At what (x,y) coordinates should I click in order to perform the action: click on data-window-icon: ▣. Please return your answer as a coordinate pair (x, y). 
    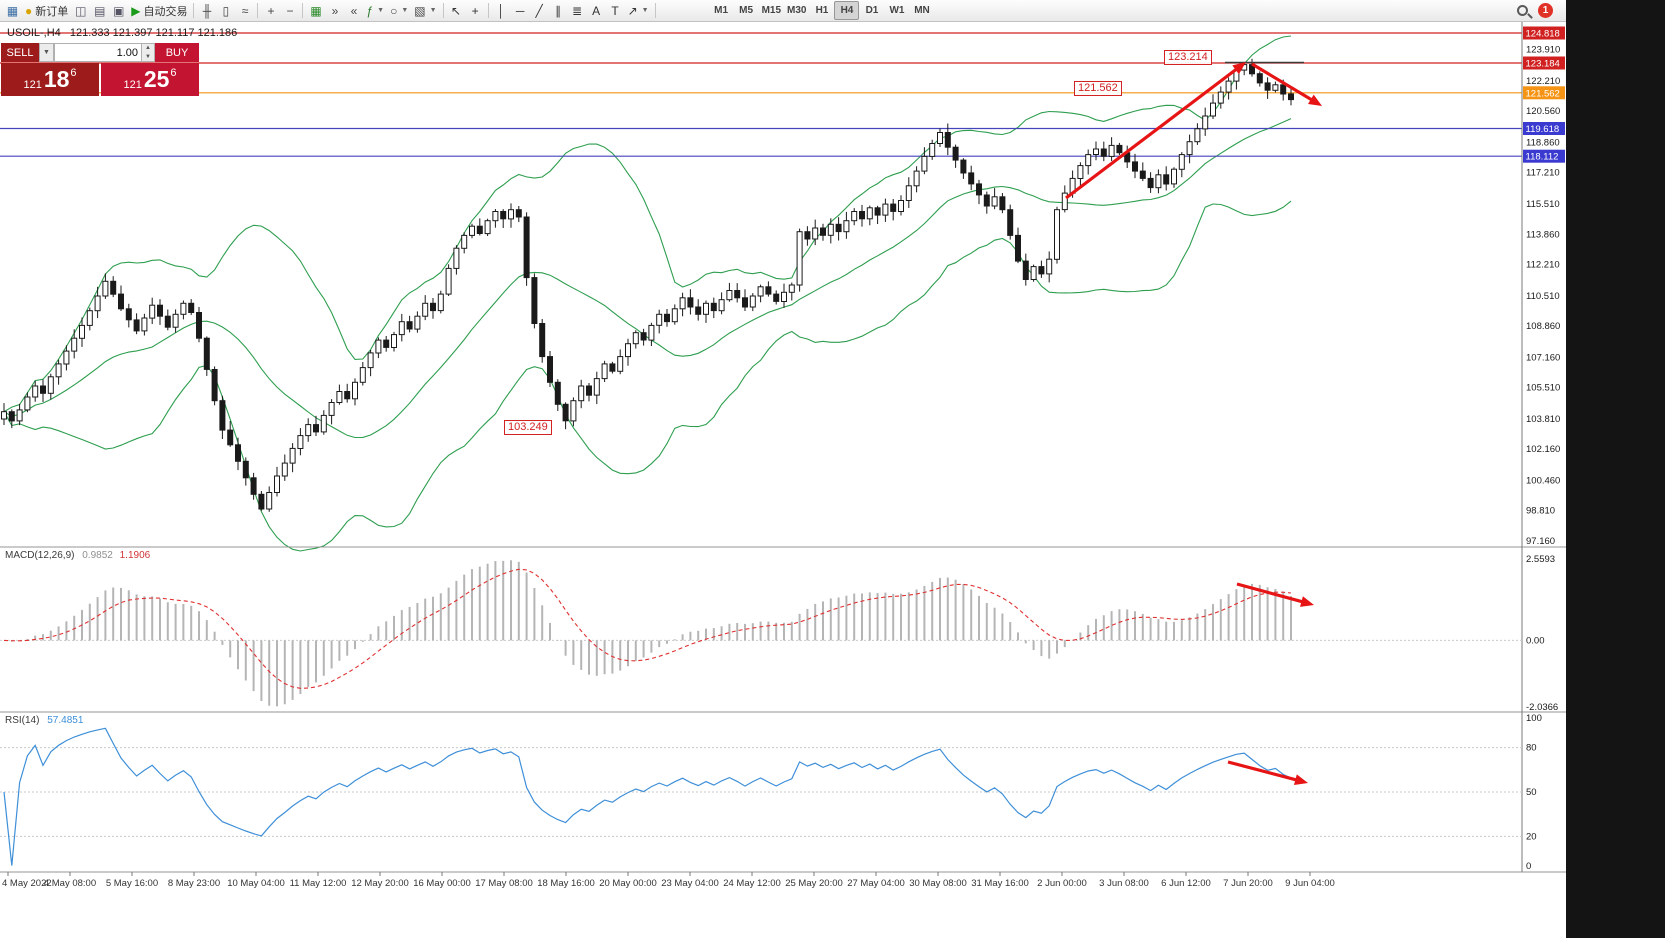
    Looking at the image, I should click on (118, 10).